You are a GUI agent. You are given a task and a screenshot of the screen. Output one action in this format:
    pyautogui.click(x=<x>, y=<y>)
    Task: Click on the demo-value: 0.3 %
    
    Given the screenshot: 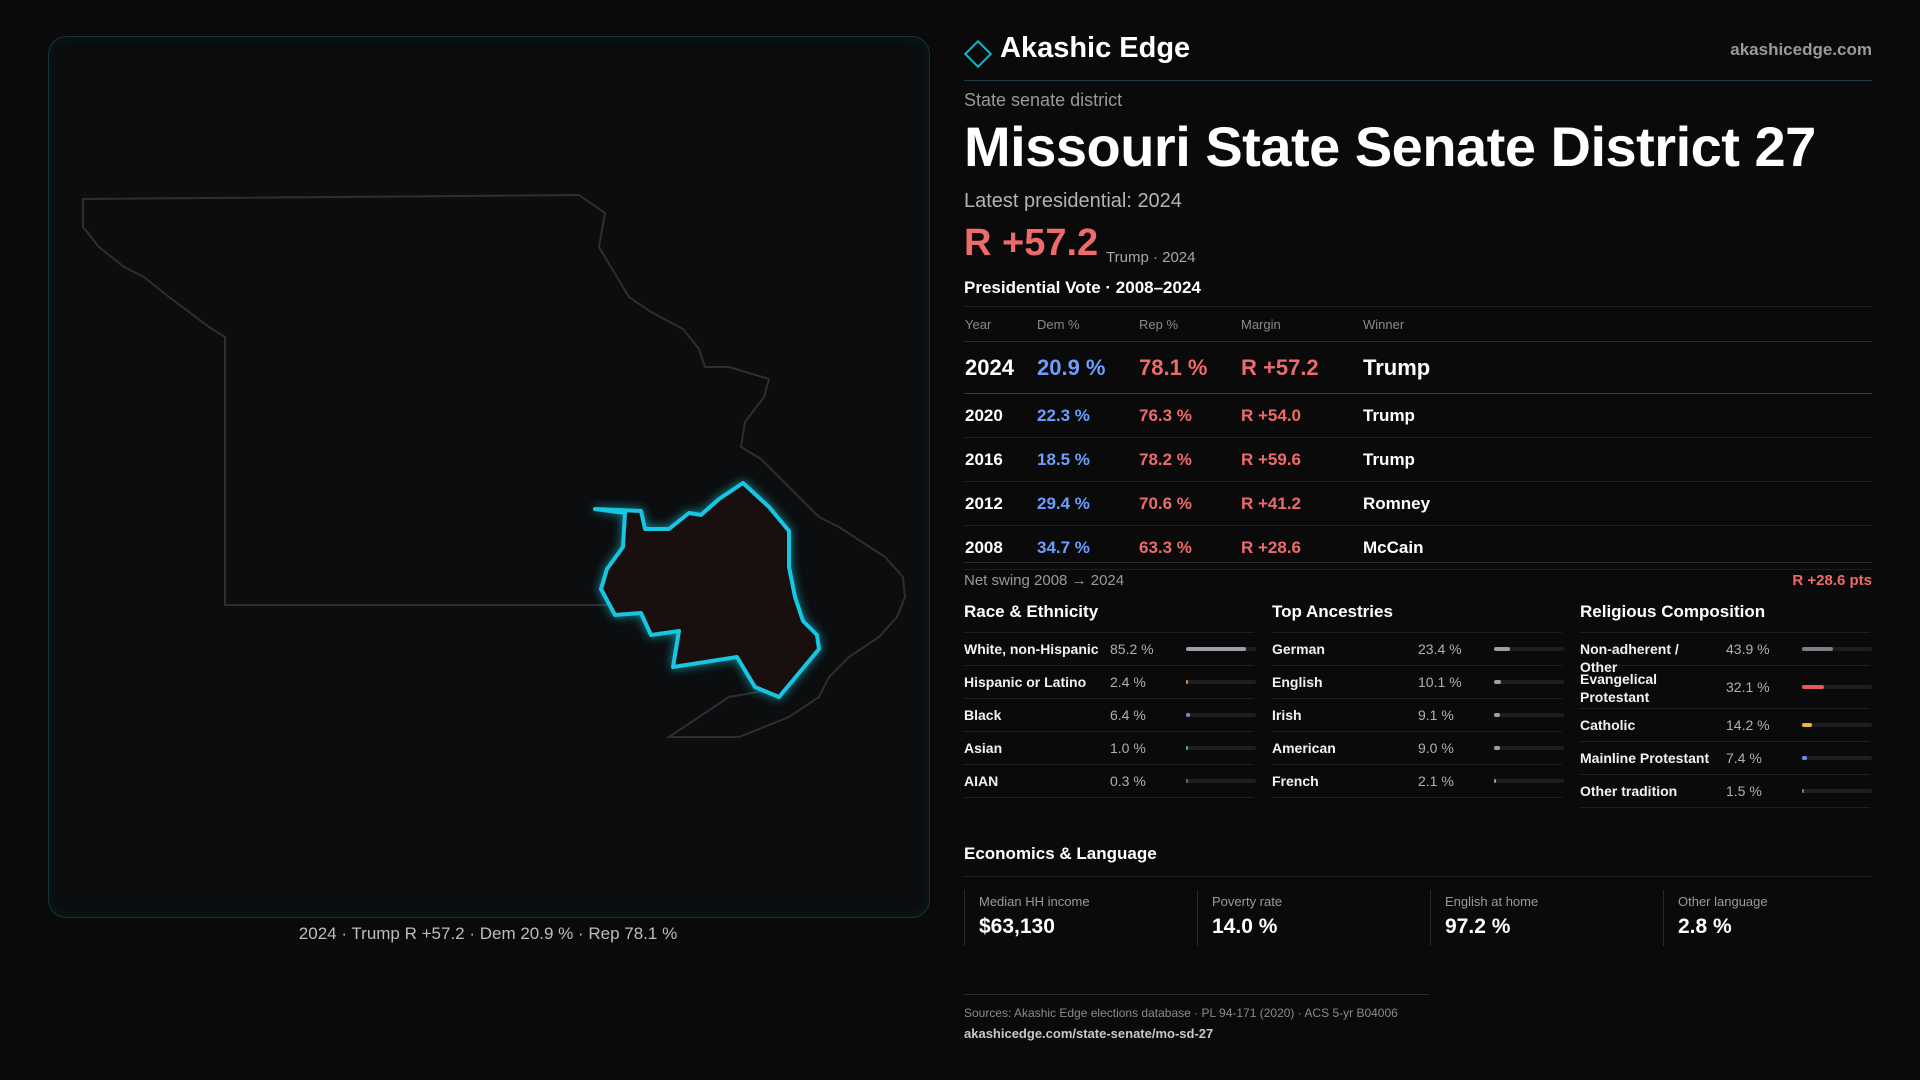 What is the action you would take?
    pyautogui.click(x=1128, y=781)
    